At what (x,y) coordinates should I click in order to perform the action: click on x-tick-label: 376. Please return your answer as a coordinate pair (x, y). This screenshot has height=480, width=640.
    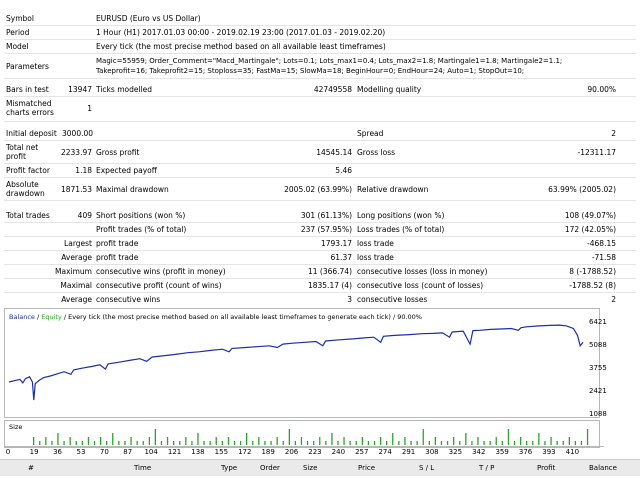
    Looking at the image, I should click on (525, 452).